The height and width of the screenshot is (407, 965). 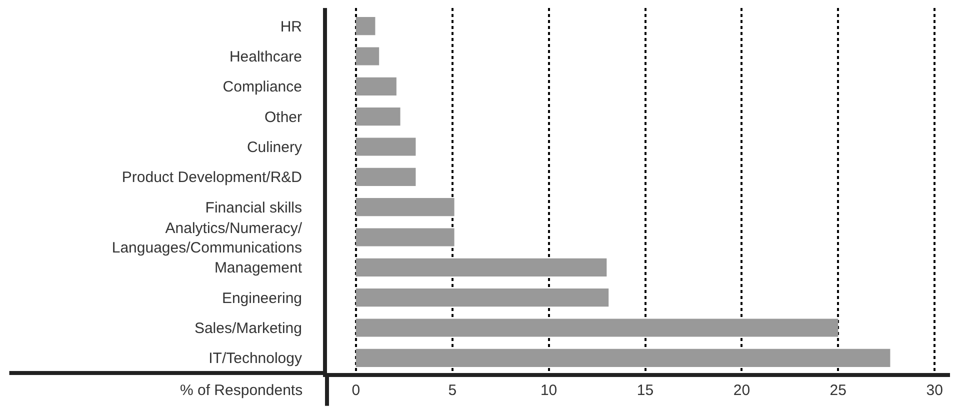 What do you see at coordinates (265, 57) in the screenshot?
I see `y-tick-label: Healthcare` at bounding box center [265, 57].